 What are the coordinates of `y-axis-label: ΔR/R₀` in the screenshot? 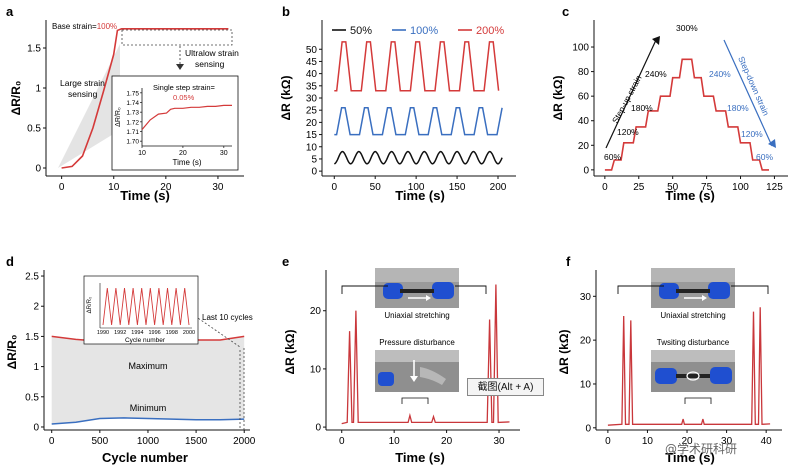 It's located at (12, 352).